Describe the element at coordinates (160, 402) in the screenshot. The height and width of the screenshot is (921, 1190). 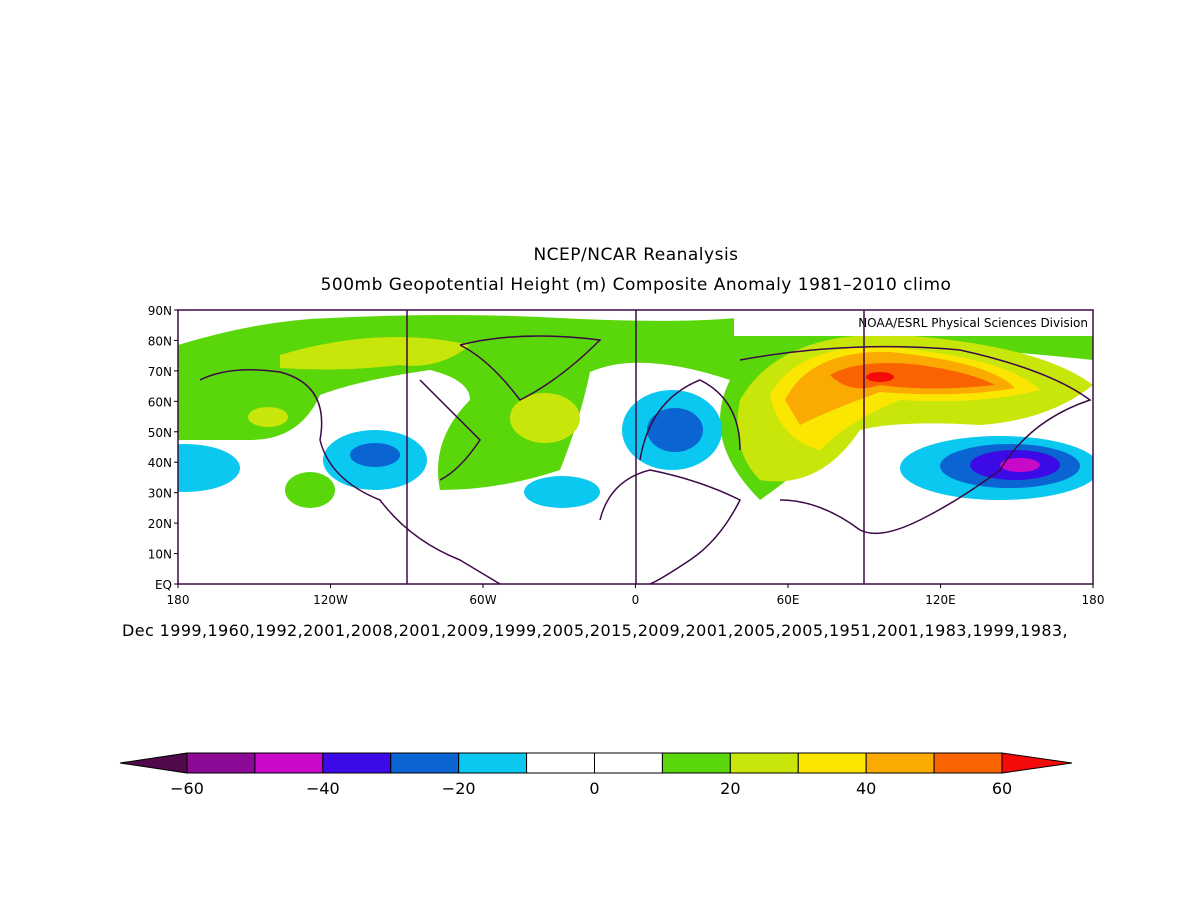
I see `lat-label: 60N` at that location.